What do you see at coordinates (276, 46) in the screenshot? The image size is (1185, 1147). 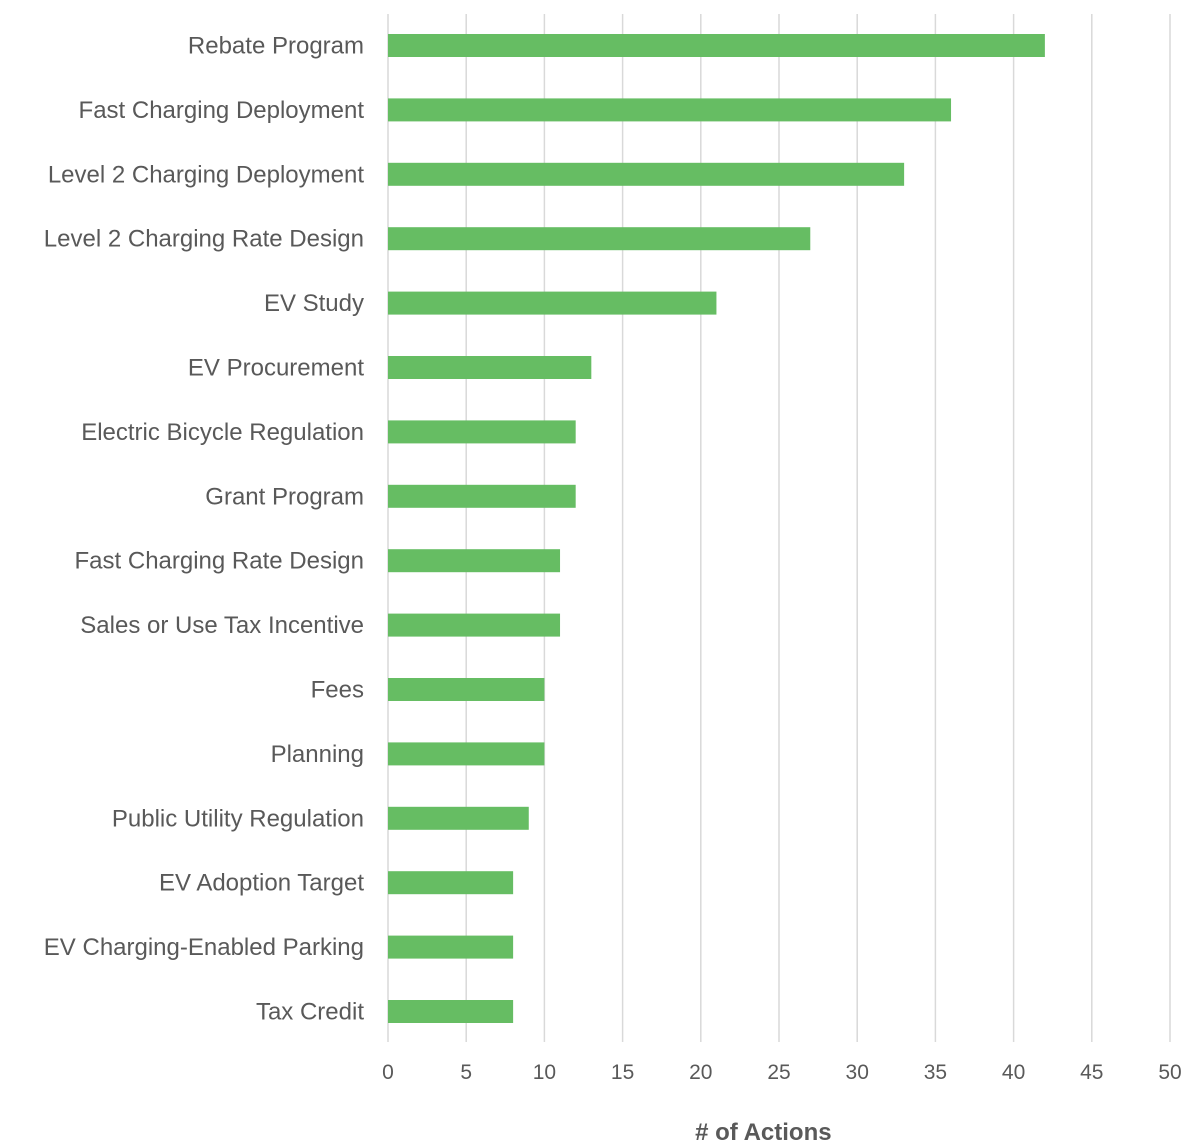 I see `category-label: Rebate Program` at bounding box center [276, 46].